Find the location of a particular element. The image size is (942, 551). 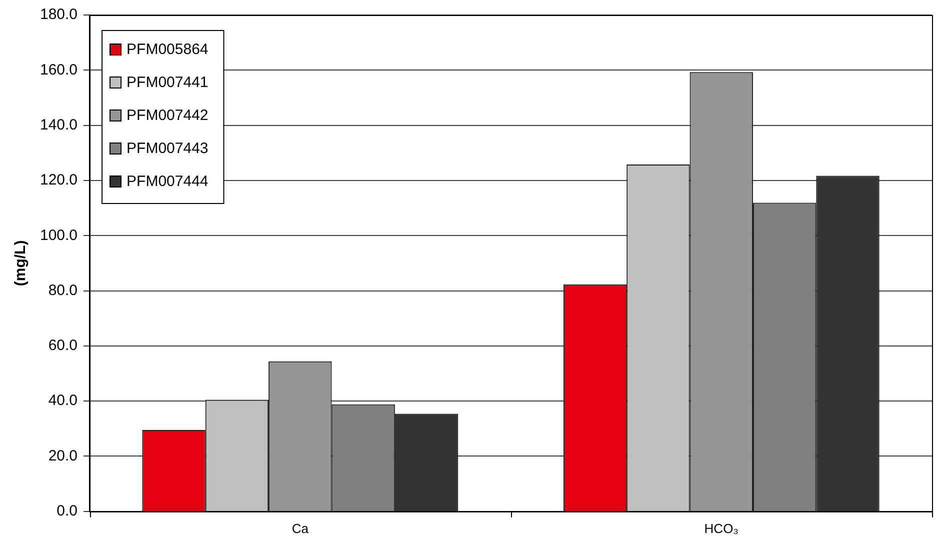

y-tick-label: 60.0 is located at coordinates (63, 345).